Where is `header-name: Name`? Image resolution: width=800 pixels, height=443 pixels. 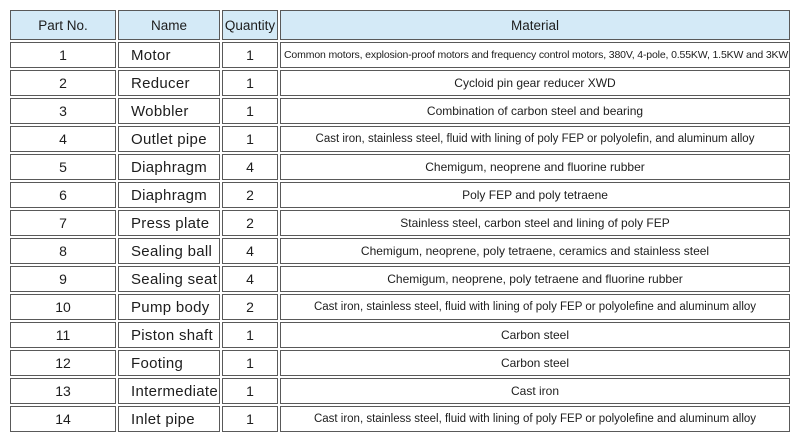
header-name: Name is located at coordinates (169, 25).